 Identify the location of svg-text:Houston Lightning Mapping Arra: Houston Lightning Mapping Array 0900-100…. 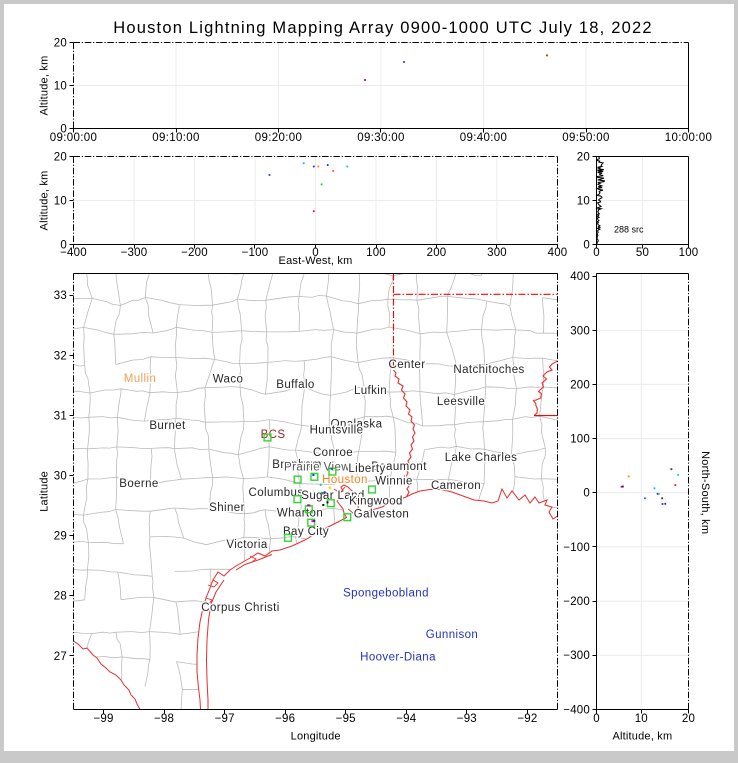
(383, 28).